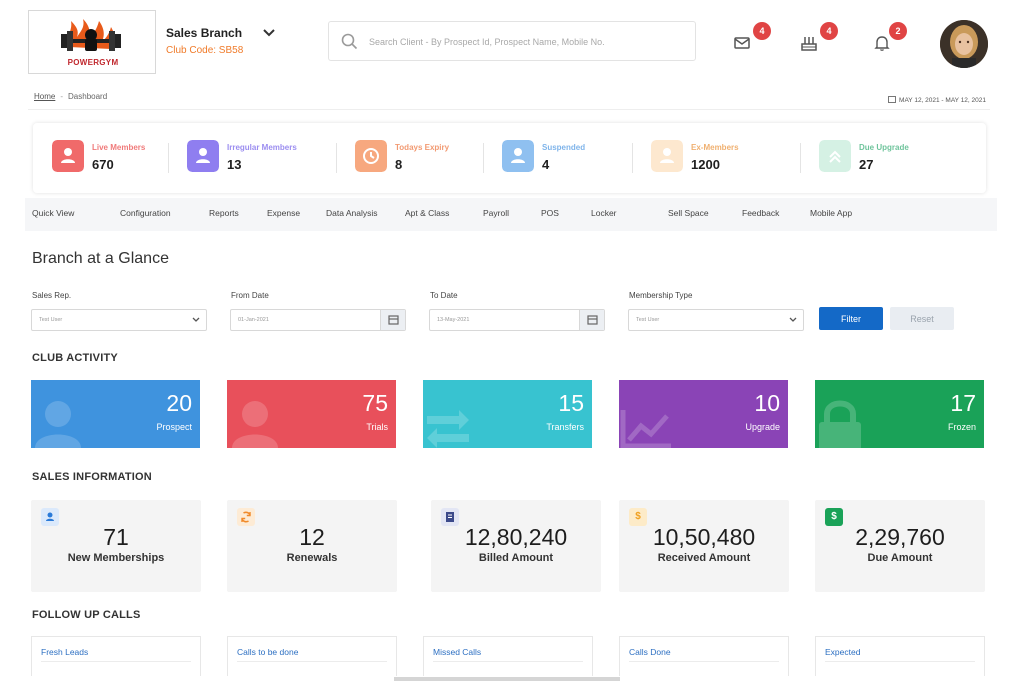 The width and height of the screenshot is (1017, 681). I want to click on breadcrumb-home: Home, so click(45, 96).